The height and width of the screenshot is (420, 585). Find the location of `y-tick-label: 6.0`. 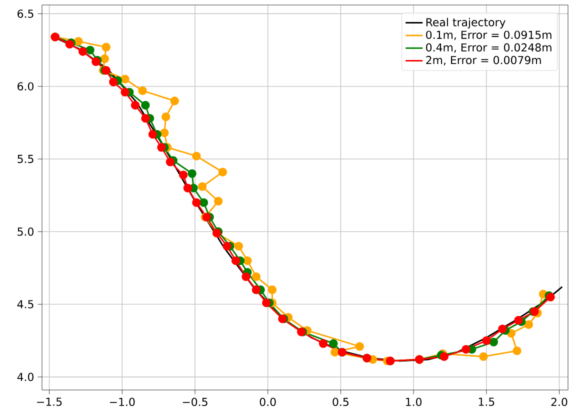

y-tick-label: 6.0 is located at coordinates (26, 86).